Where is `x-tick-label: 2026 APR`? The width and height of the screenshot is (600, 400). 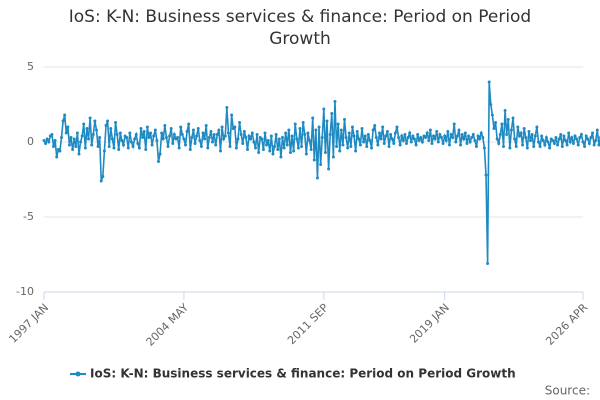
x-tick-label: 2026 APR is located at coordinates (566, 324).